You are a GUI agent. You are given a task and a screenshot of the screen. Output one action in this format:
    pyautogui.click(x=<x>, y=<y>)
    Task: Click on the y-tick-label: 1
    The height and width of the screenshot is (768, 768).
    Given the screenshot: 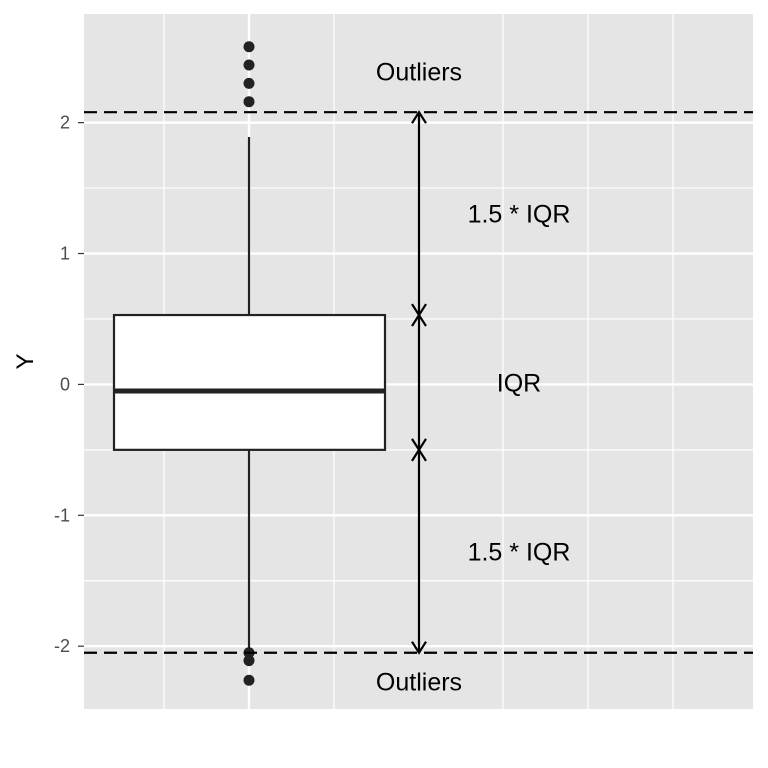 What is the action you would take?
    pyautogui.click(x=65, y=254)
    